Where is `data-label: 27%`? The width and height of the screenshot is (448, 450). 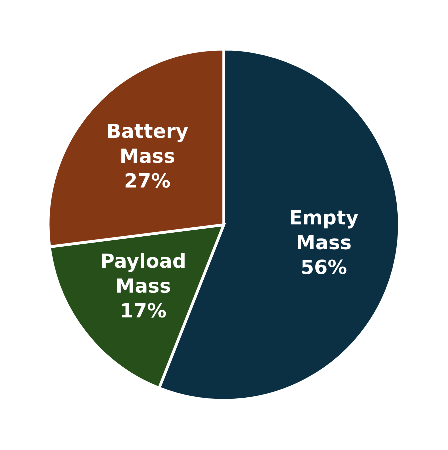
data-label: 27% is located at coordinates (148, 180).